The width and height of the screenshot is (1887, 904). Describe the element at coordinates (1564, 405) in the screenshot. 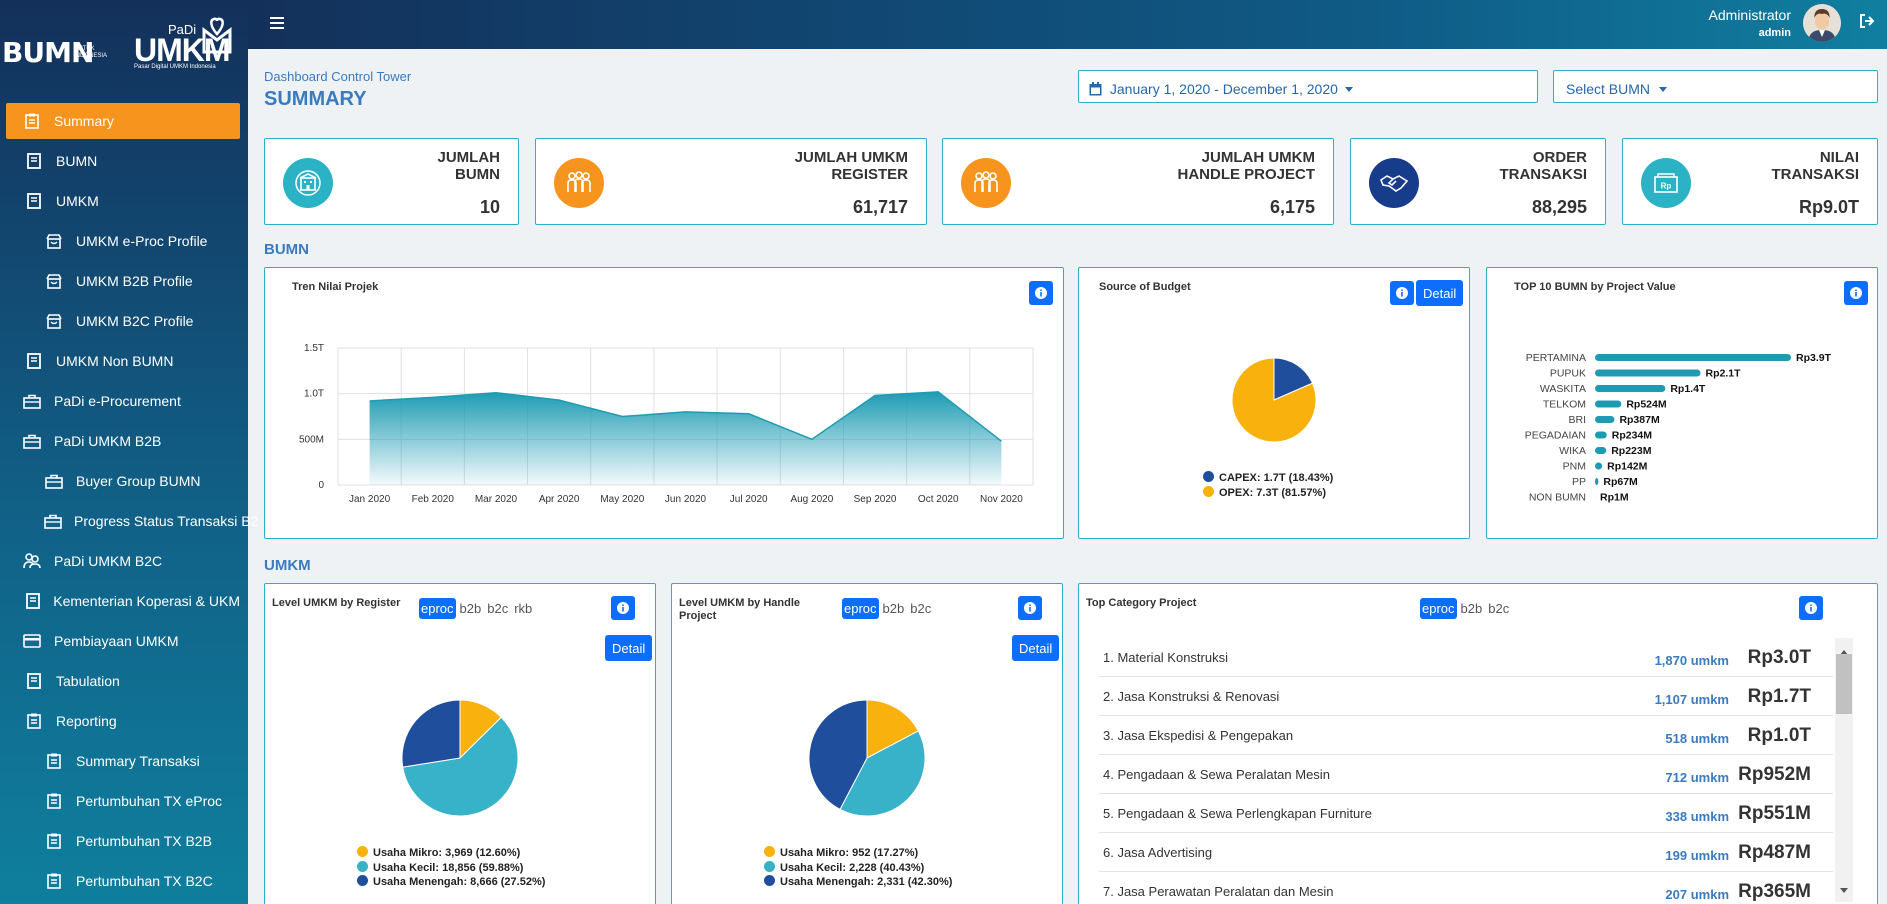

I see `bar-category-label: TELKOM` at that location.